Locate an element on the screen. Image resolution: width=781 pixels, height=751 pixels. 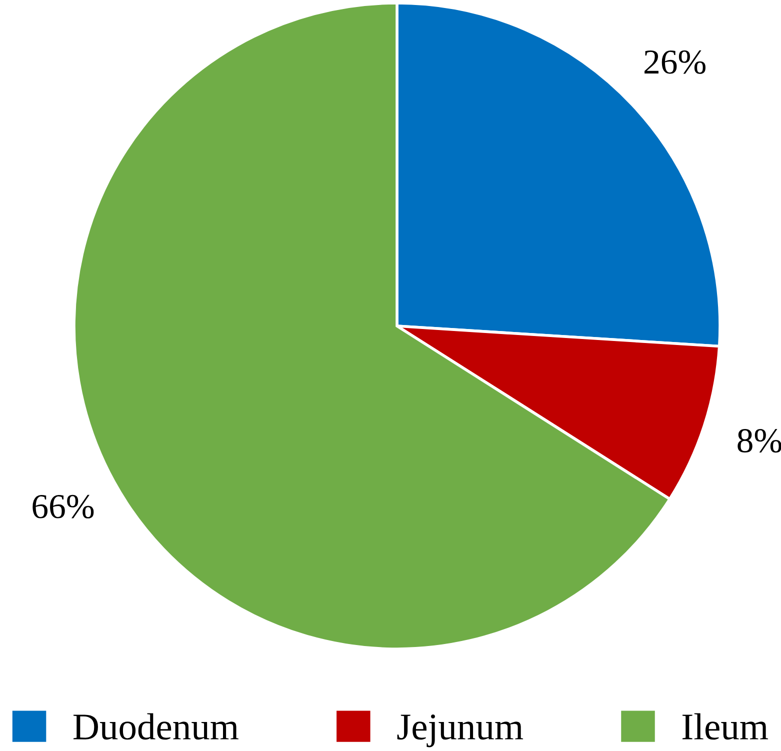
data-label: 26% is located at coordinates (675, 62).